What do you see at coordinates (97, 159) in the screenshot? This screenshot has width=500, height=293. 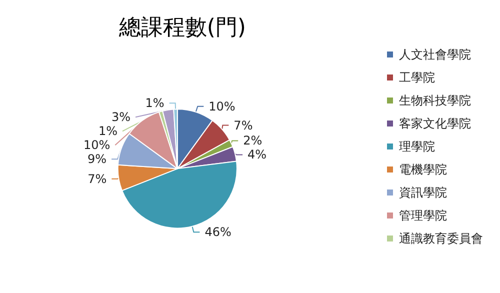 I see `data-label: 9%` at bounding box center [97, 159].